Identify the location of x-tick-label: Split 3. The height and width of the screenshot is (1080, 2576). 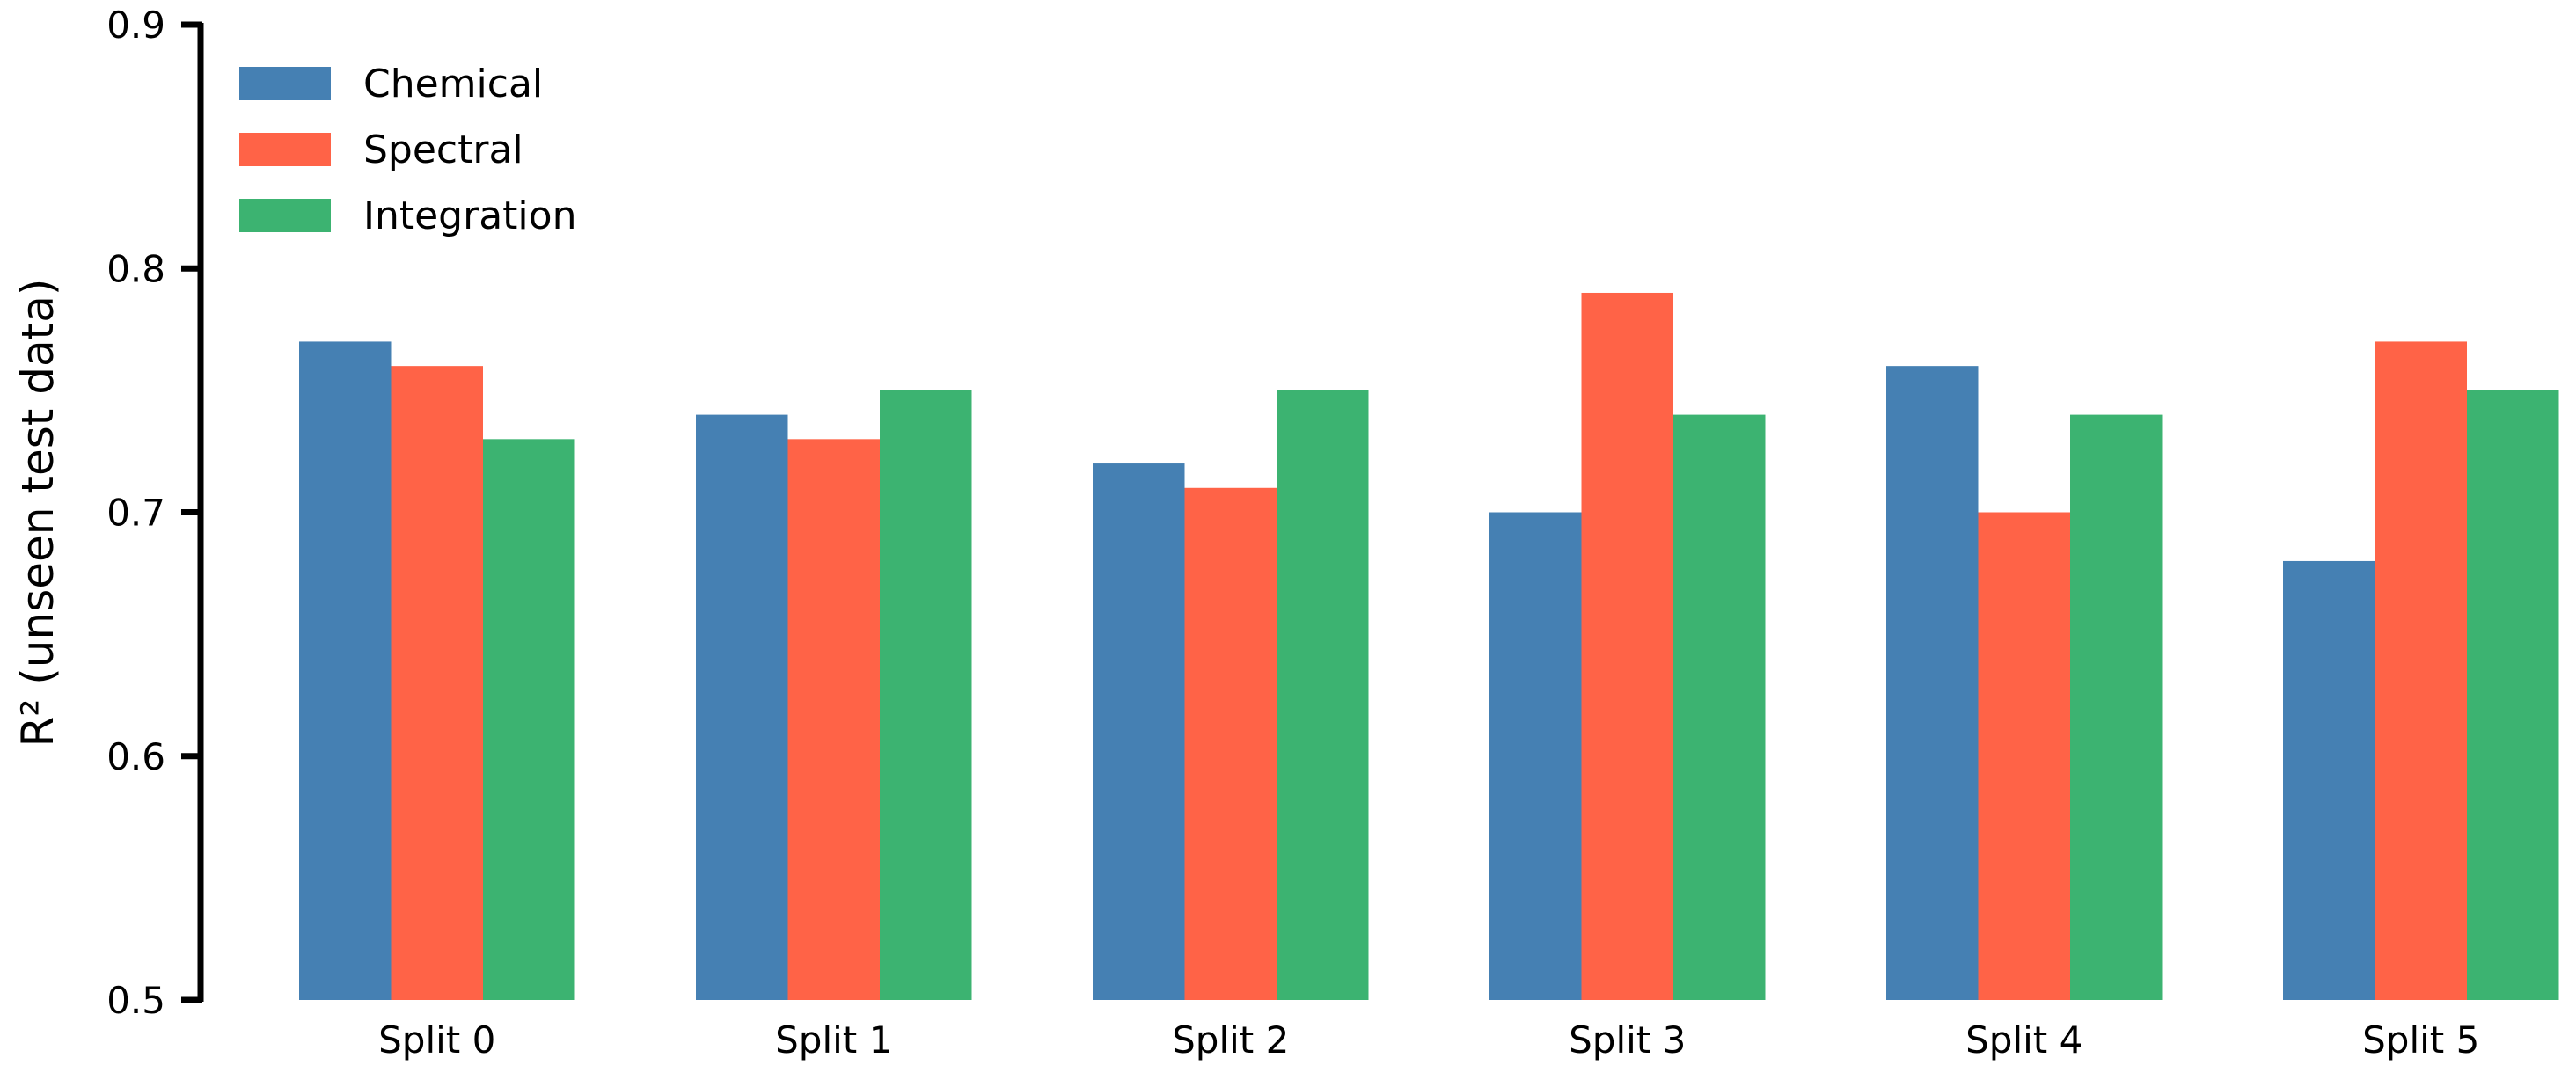
(1627, 1040).